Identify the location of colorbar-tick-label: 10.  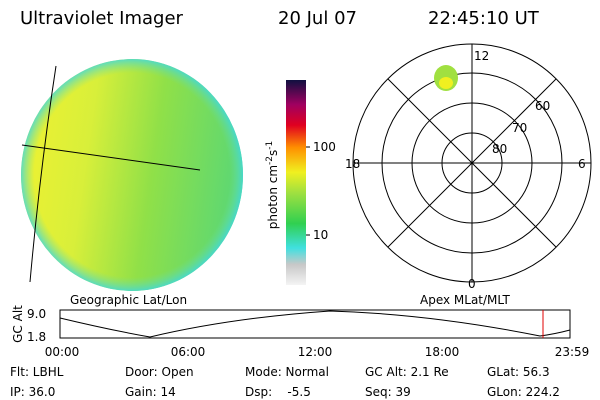
(320, 235).